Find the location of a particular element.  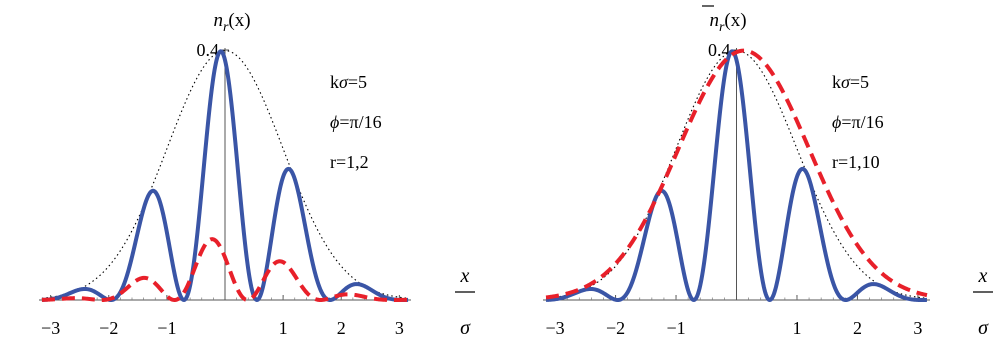

series-line-3-dashed is located at coordinates (225, 270).